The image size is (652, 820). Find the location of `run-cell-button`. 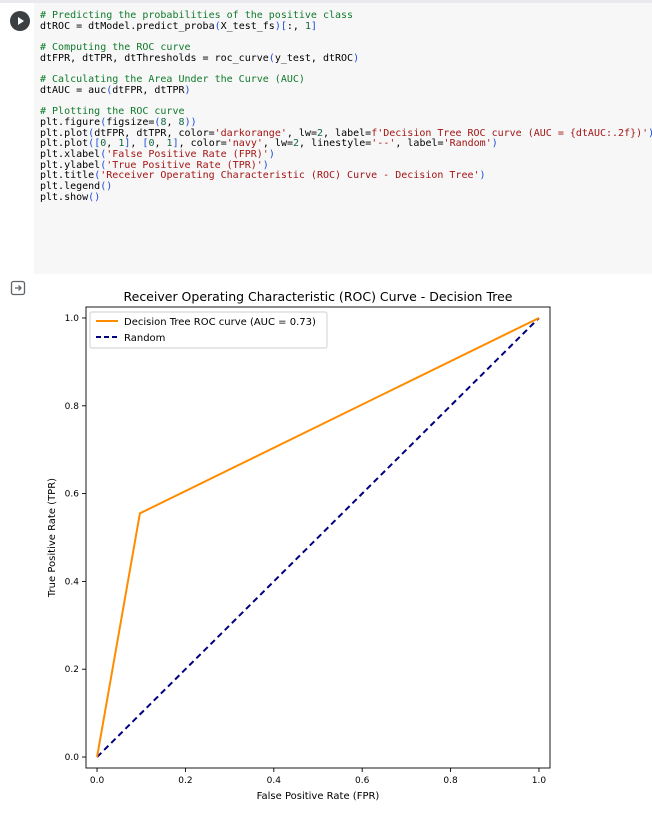

run-cell-button is located at coordinates (20, 21).